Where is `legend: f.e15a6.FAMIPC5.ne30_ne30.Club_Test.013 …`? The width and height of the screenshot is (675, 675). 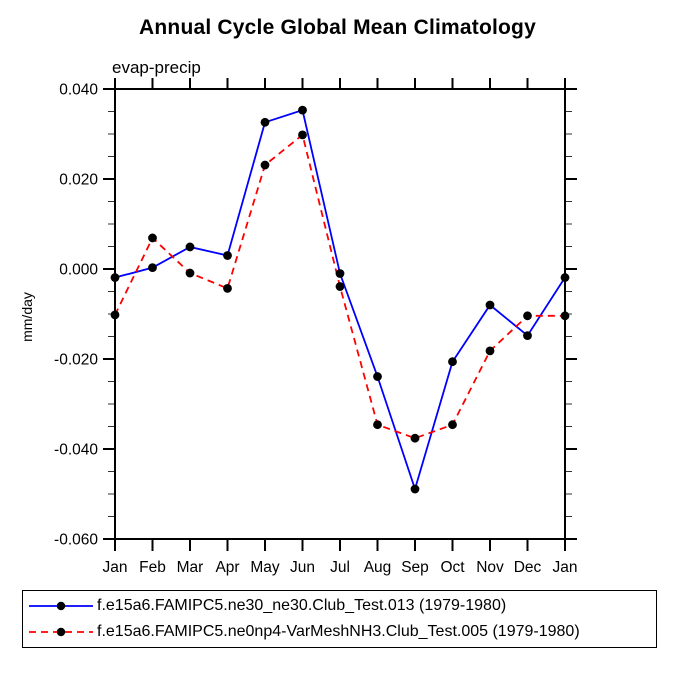 legend: f.e15a6.FAMIPC5.ne30_ne30.Club_Test.013 … is located at coordinates (339, 619).